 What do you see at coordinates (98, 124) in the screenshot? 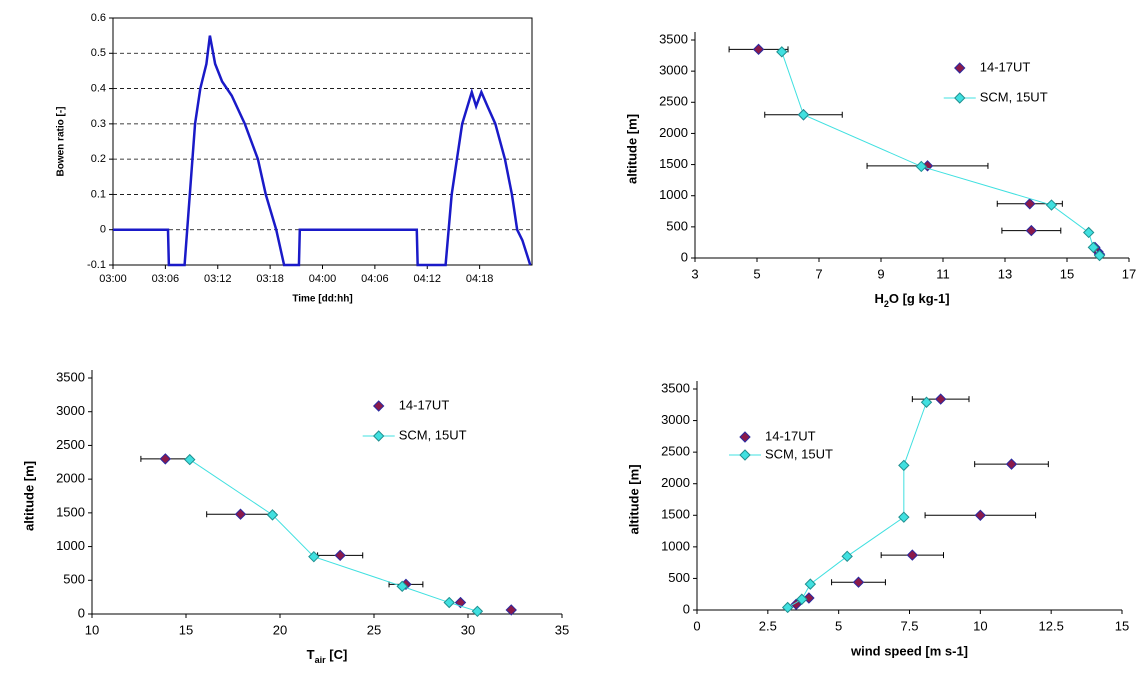
I see `y-tick-label: 0.3` at bounding box center [98, 124].